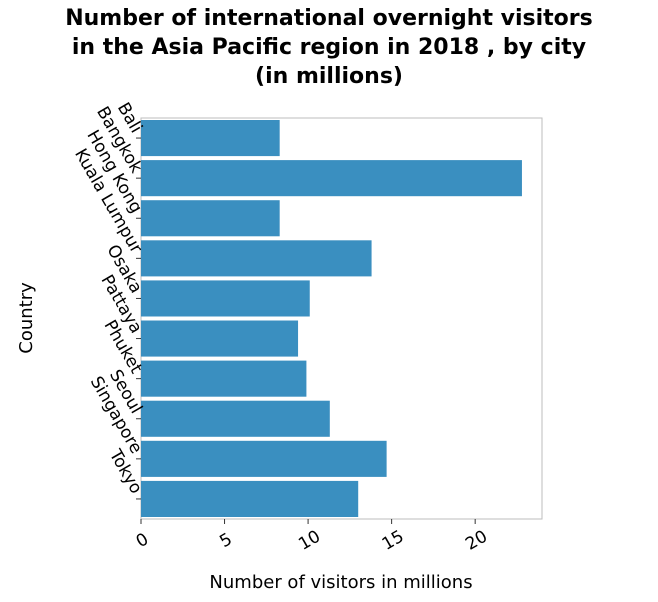 The height and width of the screenshot is (602, 658). I want to click on bar-kuala-lumpur, so click(256, 258).